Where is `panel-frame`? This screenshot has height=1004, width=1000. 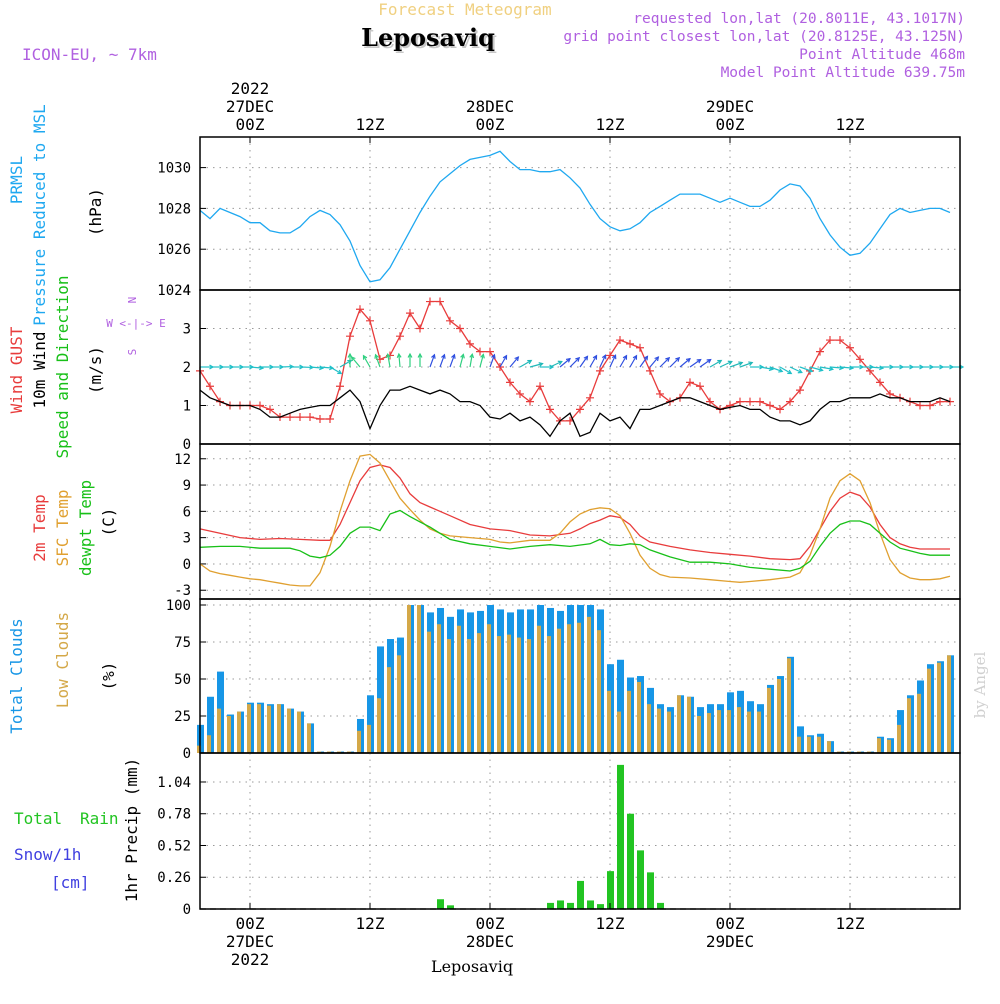 panel-frame is located at coordinates (580, 521).